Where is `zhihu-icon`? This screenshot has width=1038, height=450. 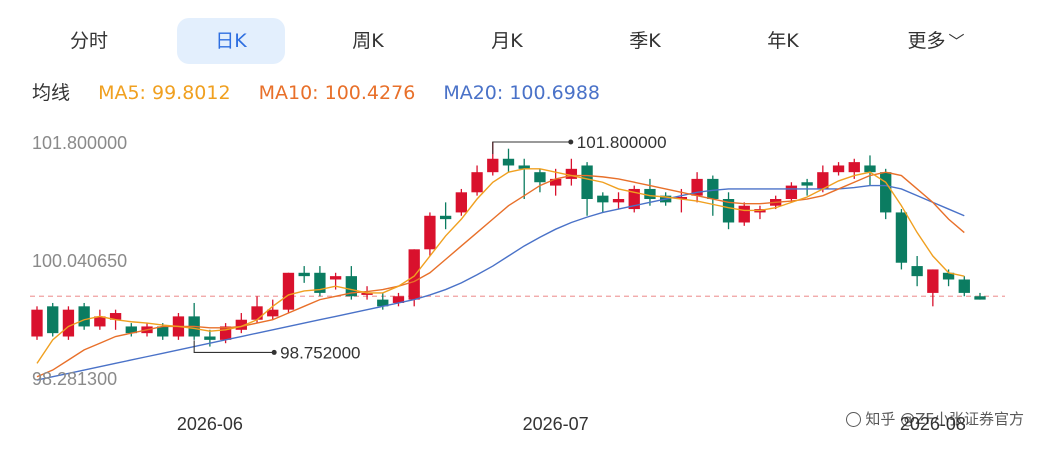
zhihu-icon is located at coordinates (854, 419).